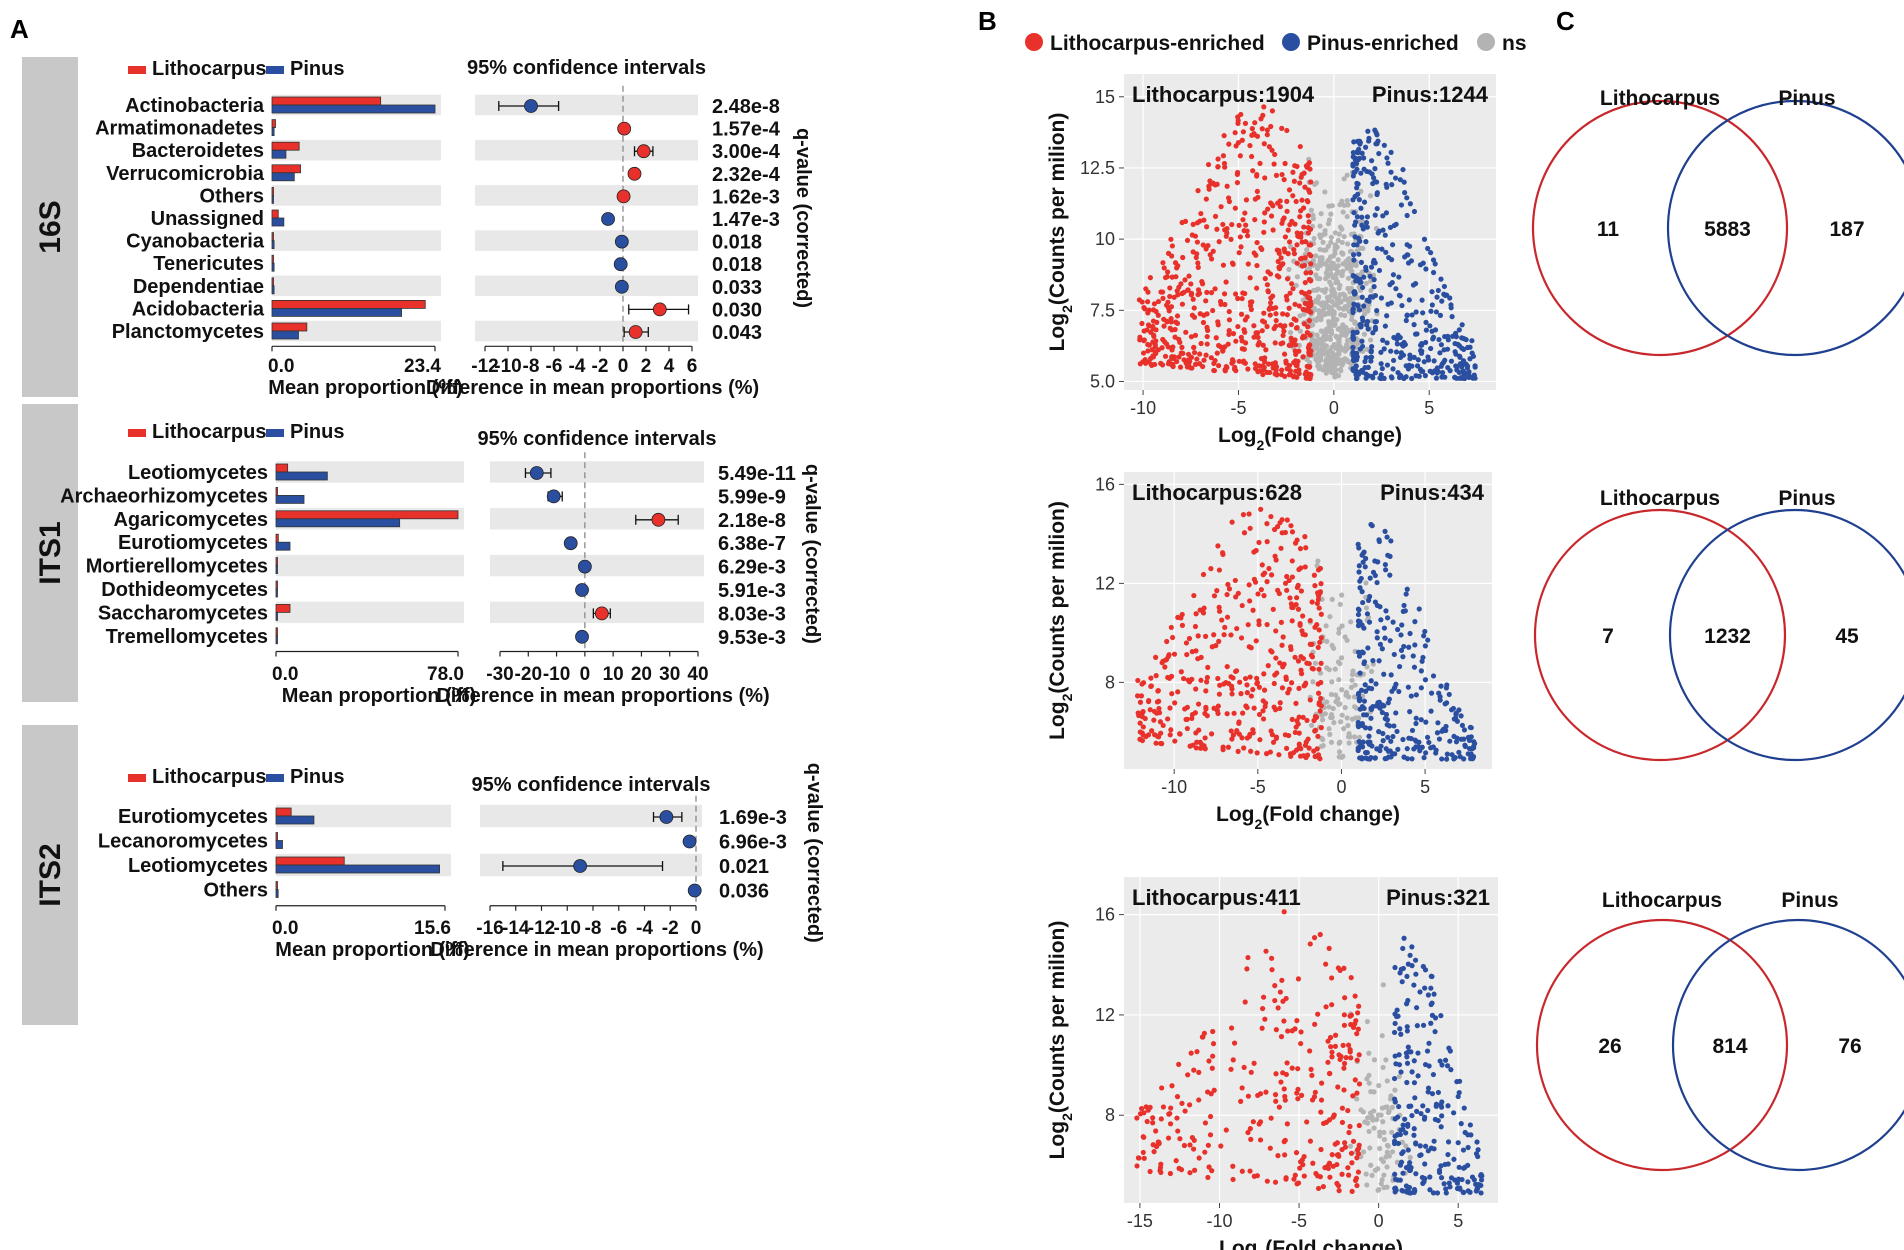  What do you see at coordinates (1660, 98) in the screenshot?
I see `venn-set-label: Lithocarpus` at bounding box center [1660, 98].